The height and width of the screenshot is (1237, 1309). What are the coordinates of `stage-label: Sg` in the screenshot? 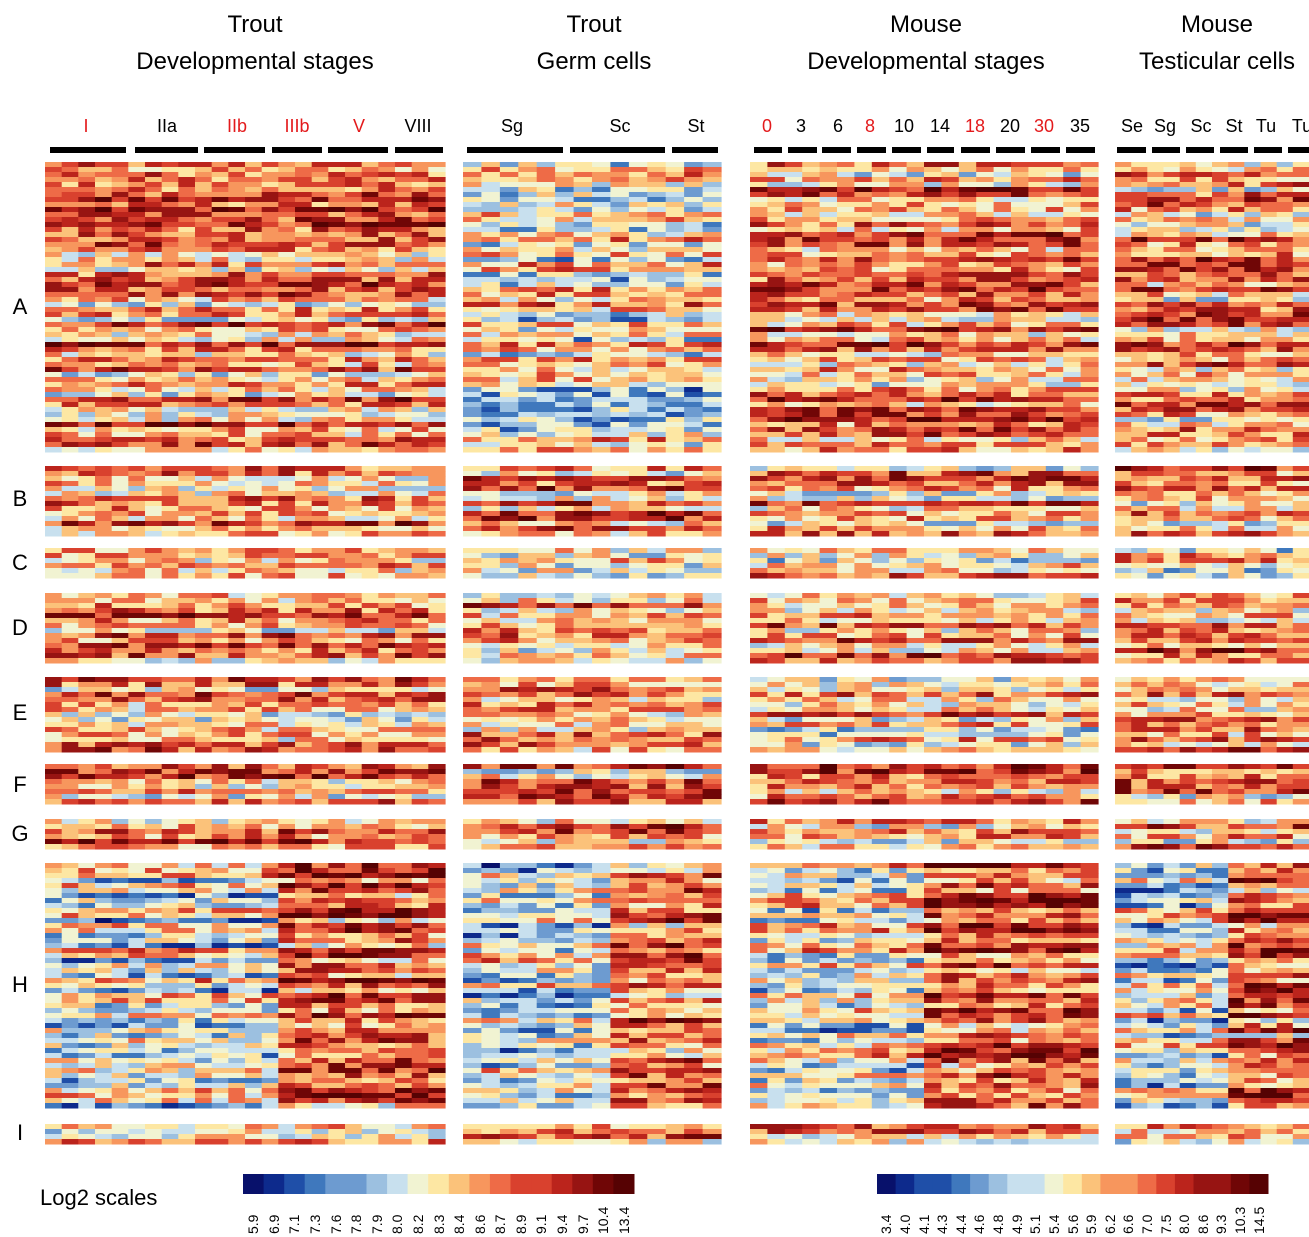 It's located at (512, 126).